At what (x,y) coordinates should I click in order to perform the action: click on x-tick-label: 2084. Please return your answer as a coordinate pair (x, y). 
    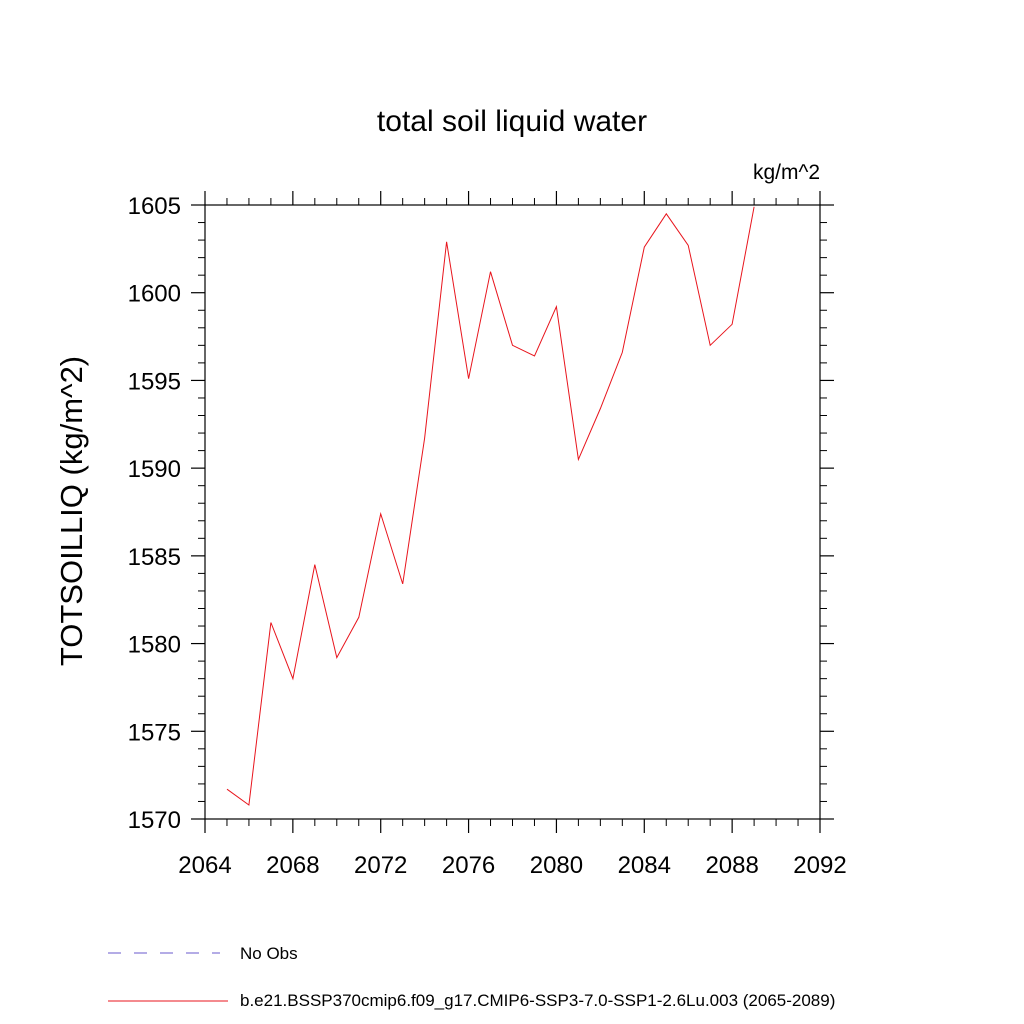
    Looking at the image, I should click on (644, 865).